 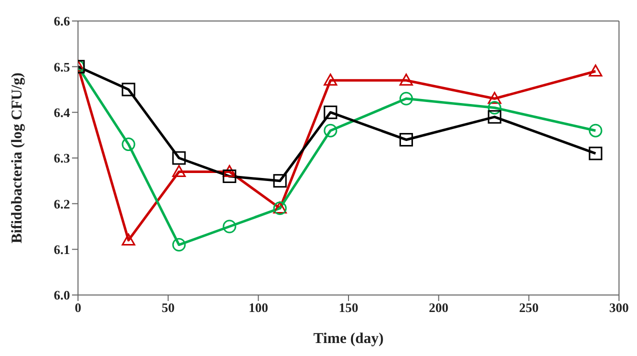 What do you see at coordinates (348, 308) in the screenshot?
I see `x-tick-label: 150` at bounding box center [348, 308].